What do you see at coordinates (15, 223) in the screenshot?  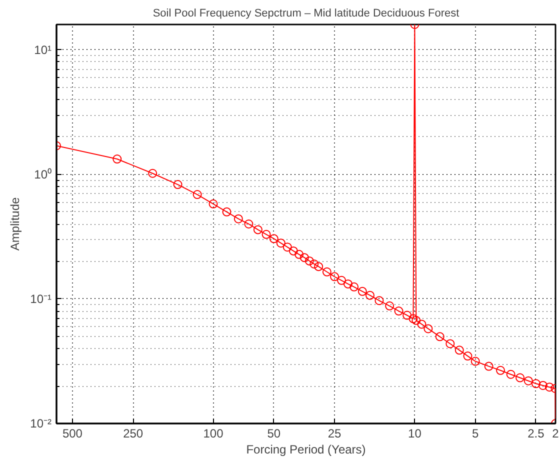 I see `y-axis-title: Amplitude` at bounding box center [15, 223].